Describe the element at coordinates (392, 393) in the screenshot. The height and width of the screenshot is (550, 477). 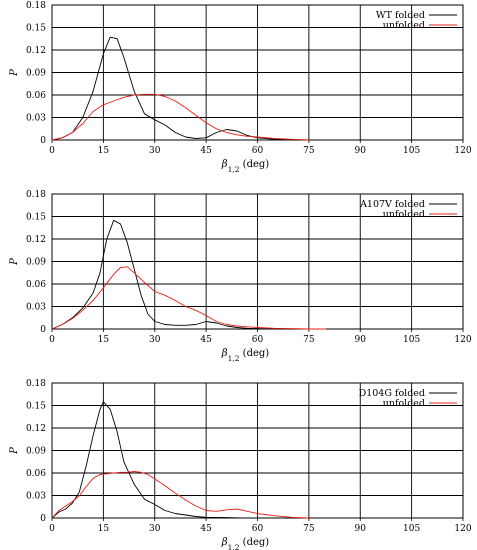
I see `legend-label: D104G folded` at that location.